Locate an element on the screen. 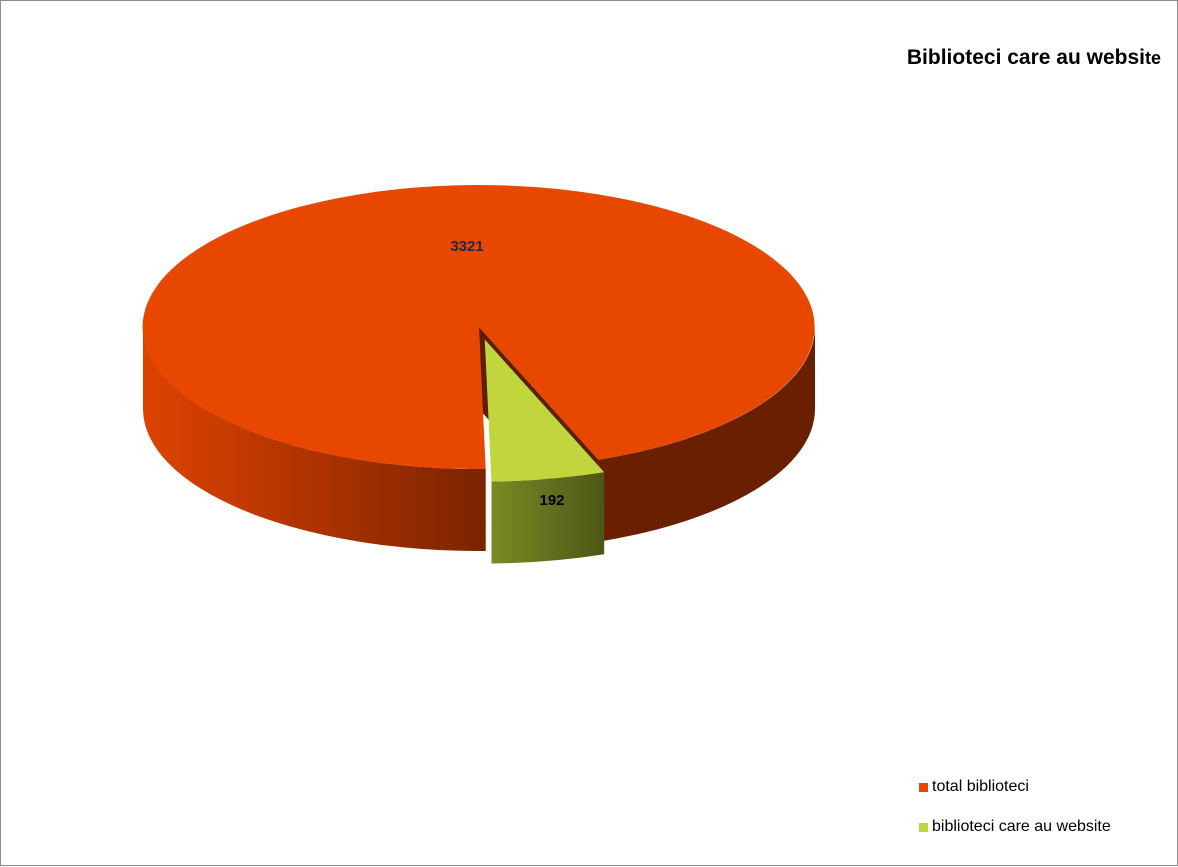 This screenshot has height=867, width=1178. chart-title-main: Biblioteci care au websi is located at coordinates (1025, 57).